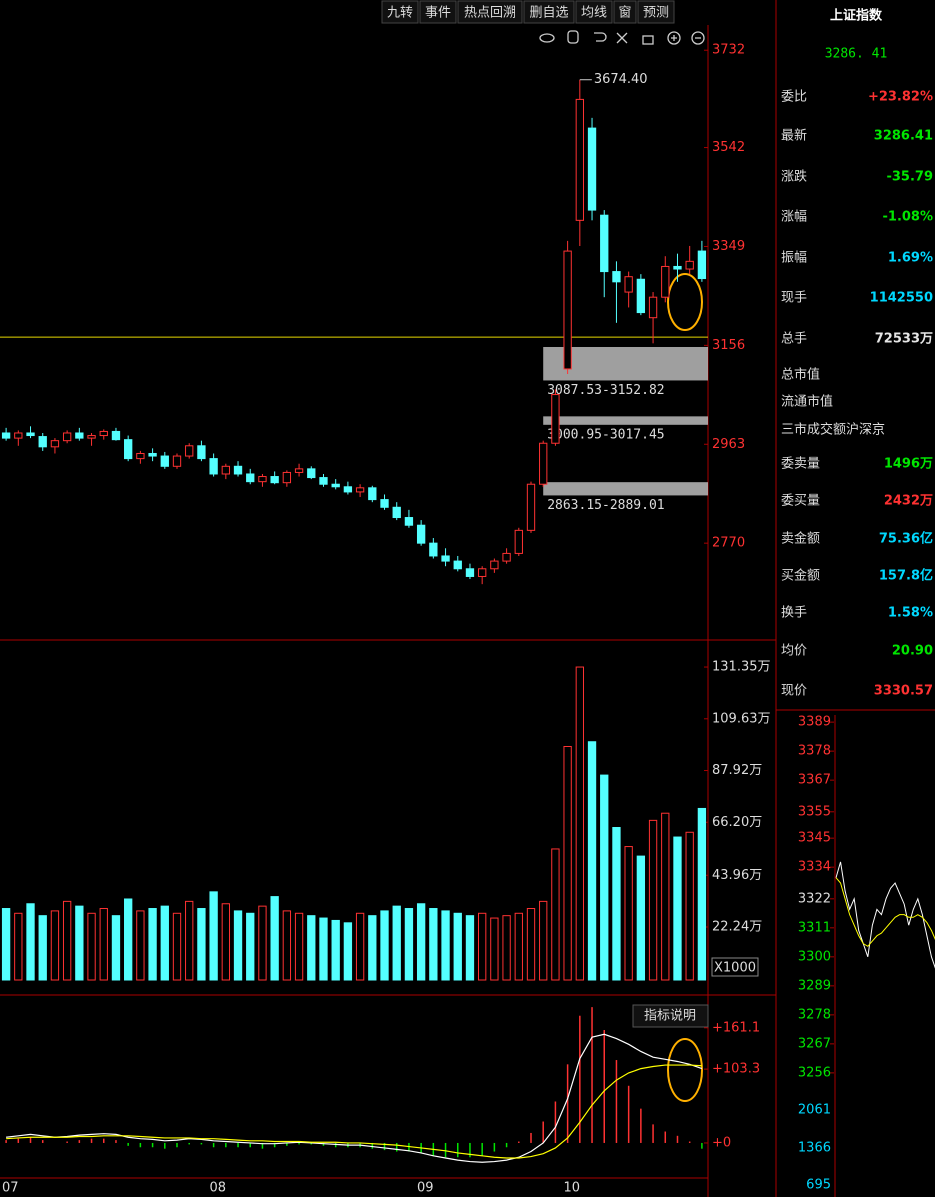  Describe the element at coordinates (728, 444) in the screenshot. I see `y-tick-label: 2963` at that location.